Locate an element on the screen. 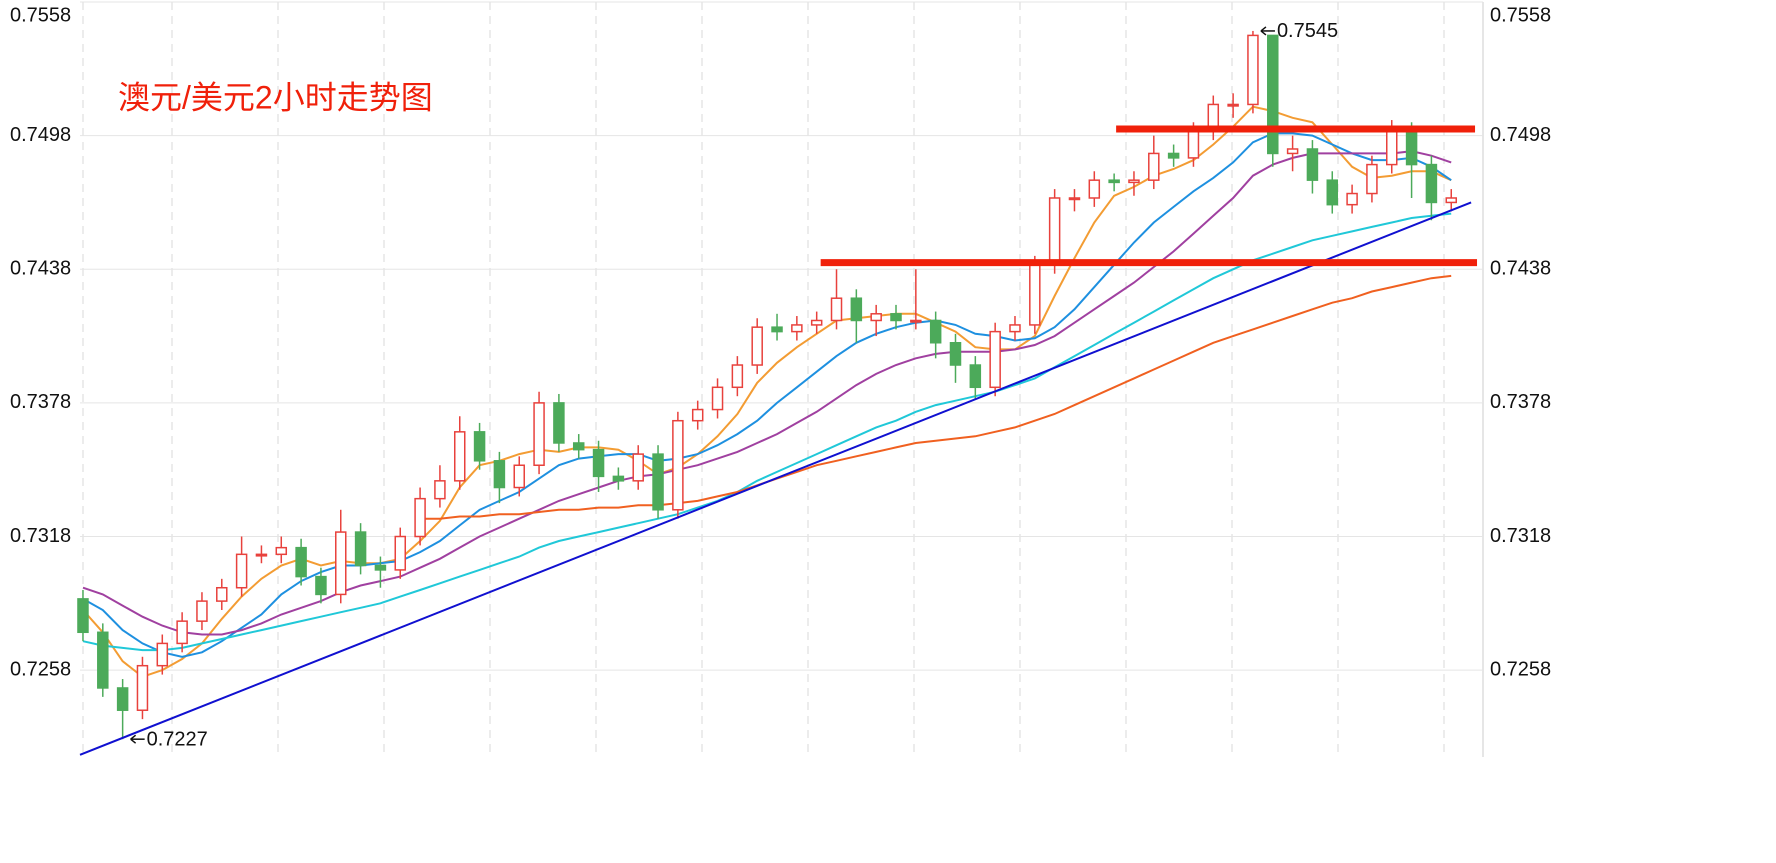 Image resolution: width=1776 pixels, height=863 pixels. y-tick-label-right: 0.7258 is located at coordinates (1520, 669).